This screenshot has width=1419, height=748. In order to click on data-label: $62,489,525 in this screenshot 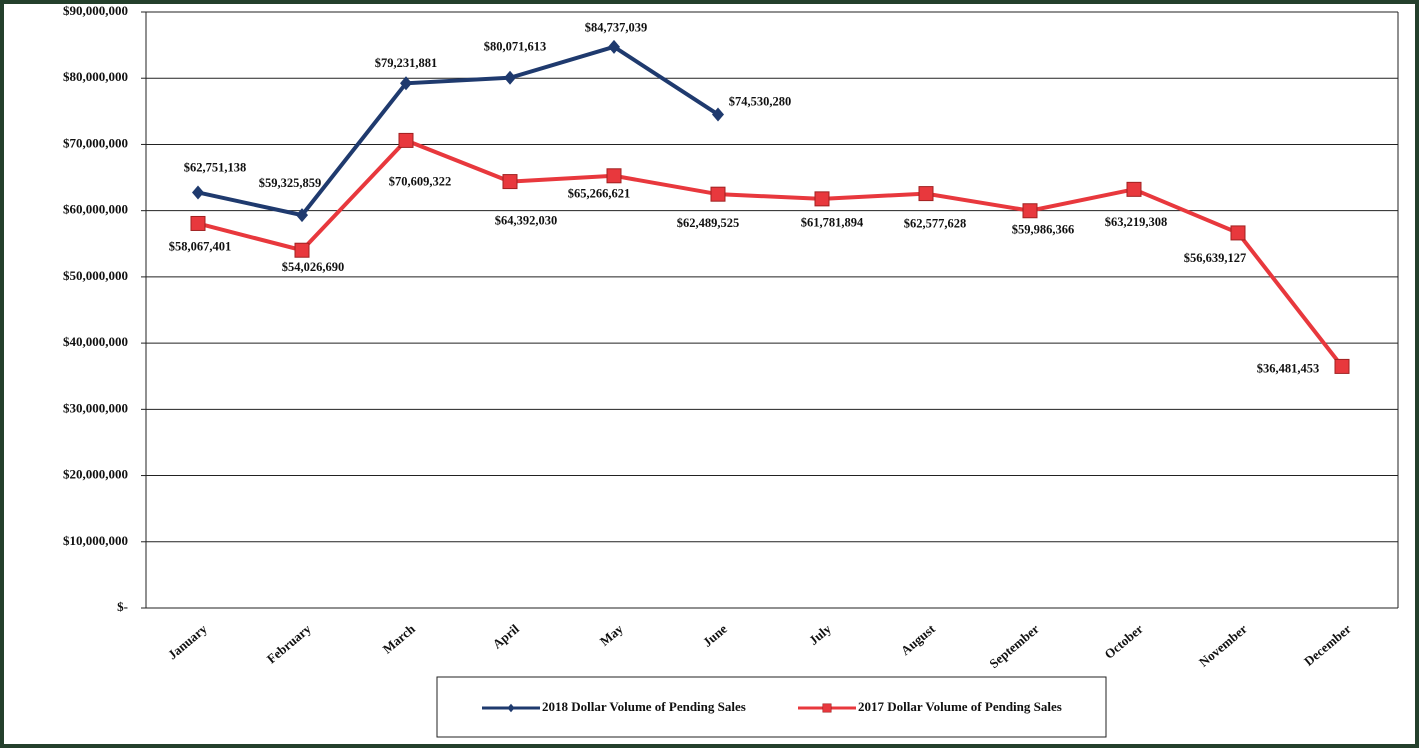, I will do `click(708, 223)`.